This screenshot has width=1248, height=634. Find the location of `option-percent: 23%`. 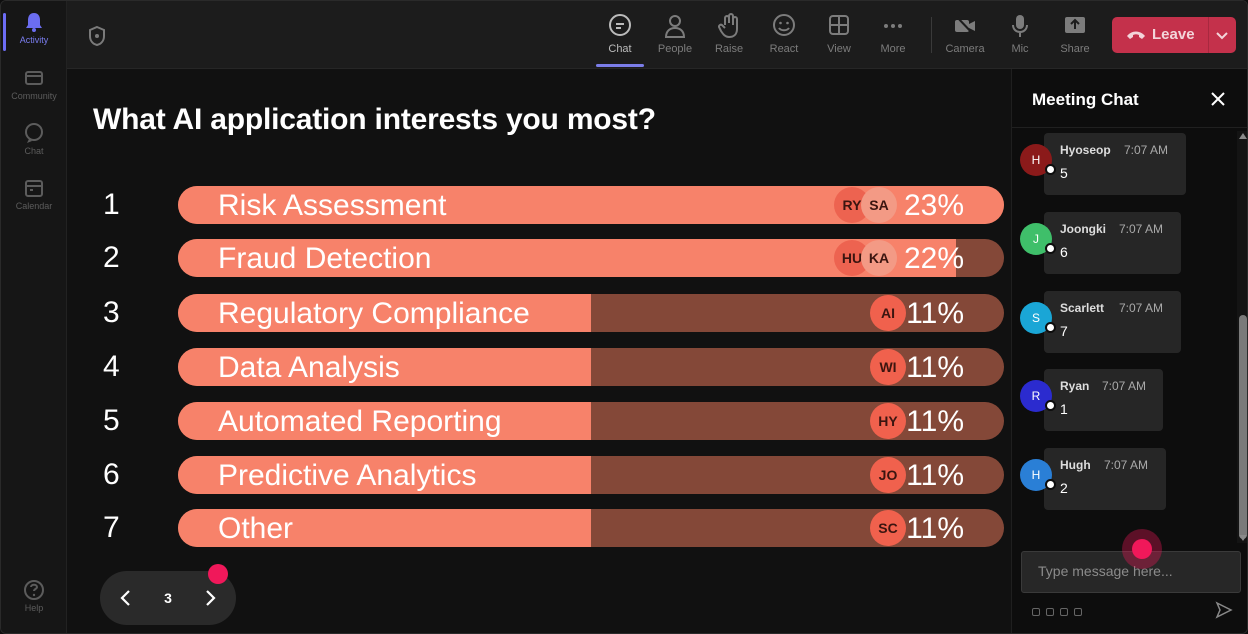

option-percent: 23% is located at coordinates (933, 205).